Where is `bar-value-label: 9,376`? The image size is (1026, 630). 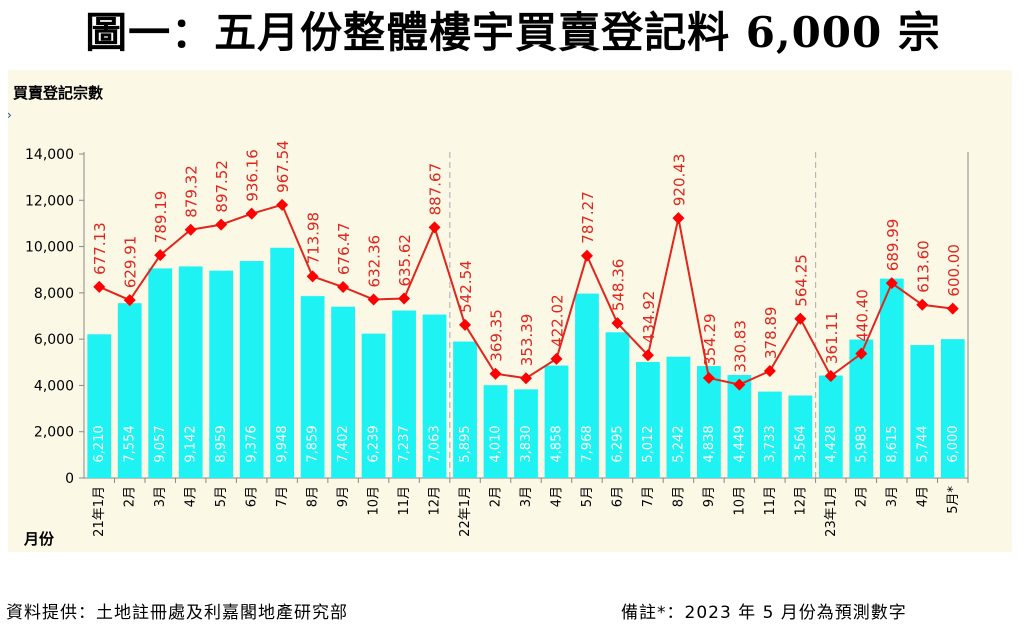 bar-value-label: 9,376 is located at coordinates (252, 443).